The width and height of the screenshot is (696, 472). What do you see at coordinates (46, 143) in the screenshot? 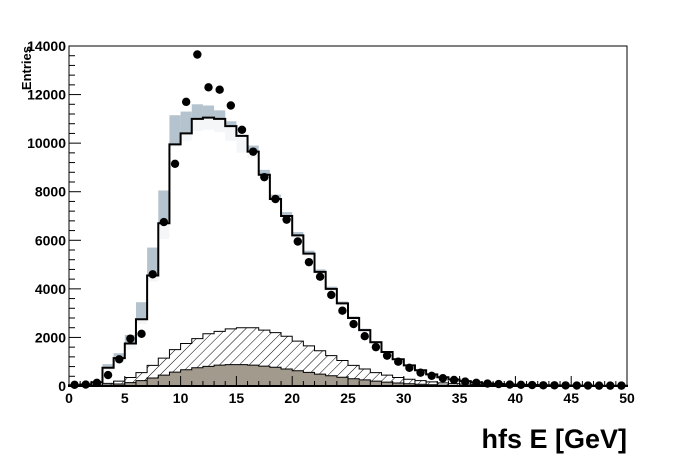
I see `y-tick-label: 10000` at bounding box center [46, 143].